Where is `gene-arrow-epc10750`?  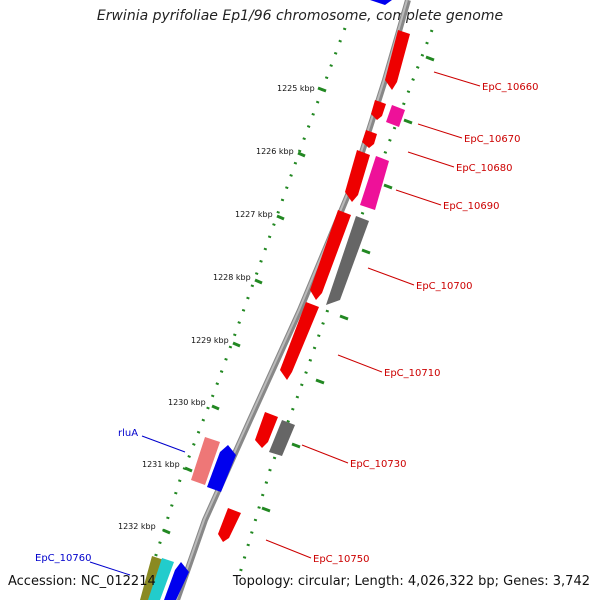 gene-arrow-epc10750 is located at coordinates (229, 525).